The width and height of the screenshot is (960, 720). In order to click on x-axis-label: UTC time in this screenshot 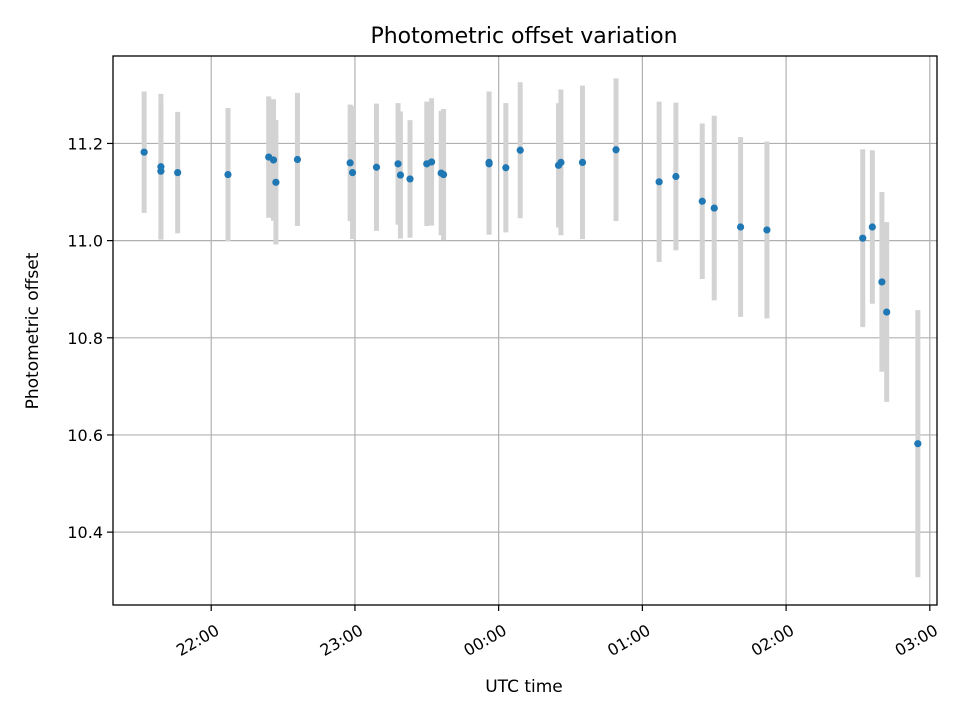, I will do `click(524, 687)`.